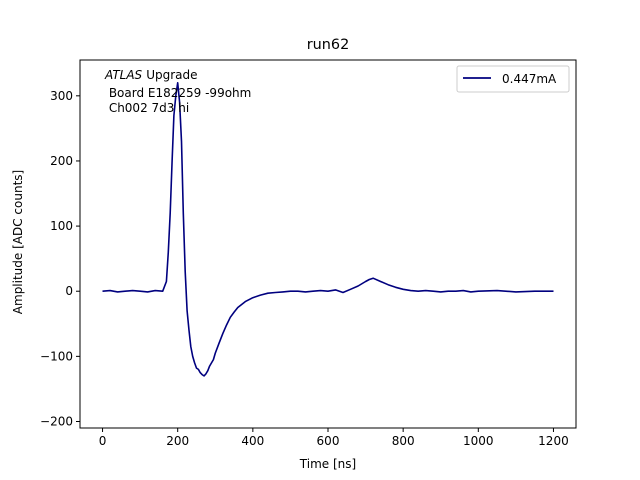  Describe the element at coordinates (252, 441) in the screenshot. I see `x-tick-label: 400` at that location.